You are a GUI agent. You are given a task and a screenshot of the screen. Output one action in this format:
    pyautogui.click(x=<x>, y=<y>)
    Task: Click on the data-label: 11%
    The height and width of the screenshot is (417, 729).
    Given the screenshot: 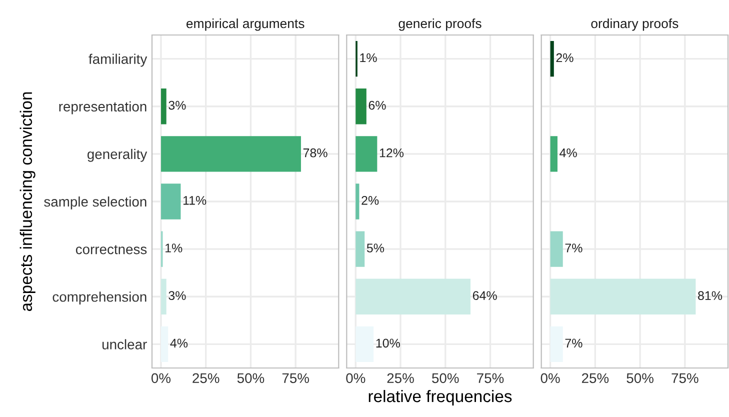 What is the action you would take?
    pyautogui.click(x=194, y=200)
    